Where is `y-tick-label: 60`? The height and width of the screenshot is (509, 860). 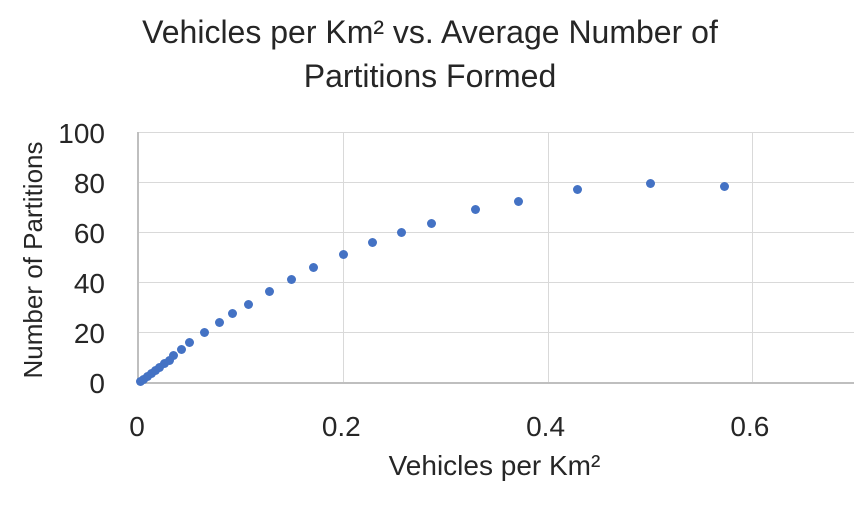
y-tick-label: 60 is located at coordinates (89, 233).